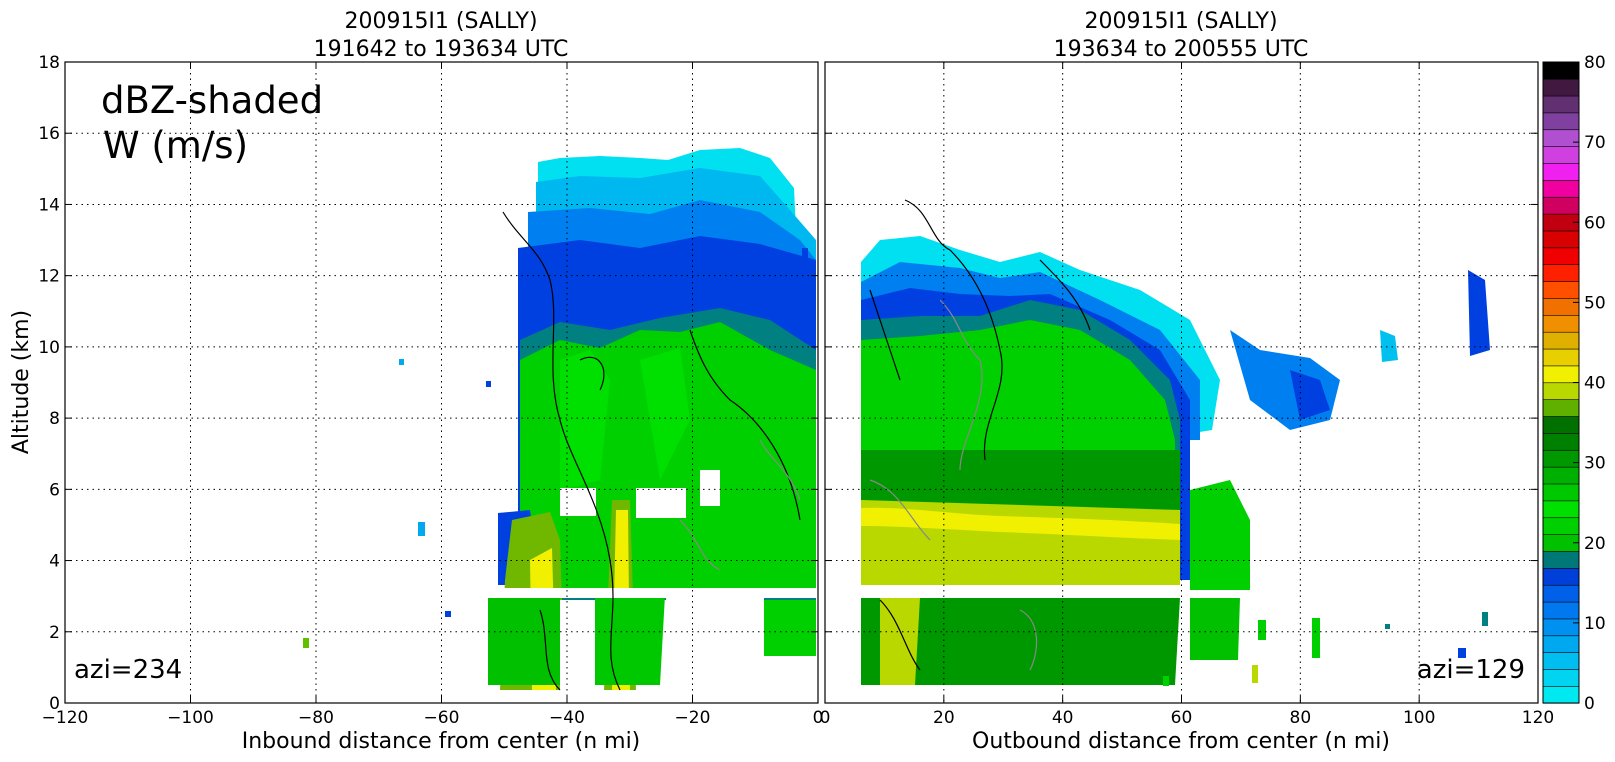 This screenshot has width=1615, height=762. I want to click on left-x-axis-label: Inbound distance from center (n mi), so click(441, 741).